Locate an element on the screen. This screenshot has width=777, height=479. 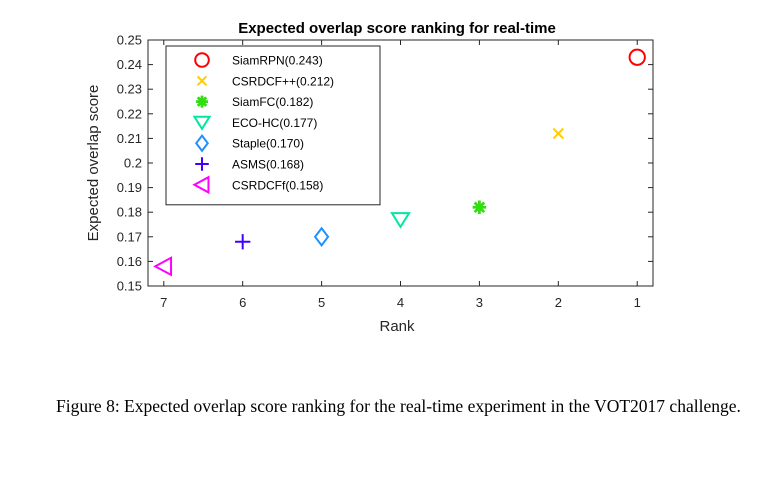
legend-entry: SiamFC(0.182) is located at coordinates (272, 102).